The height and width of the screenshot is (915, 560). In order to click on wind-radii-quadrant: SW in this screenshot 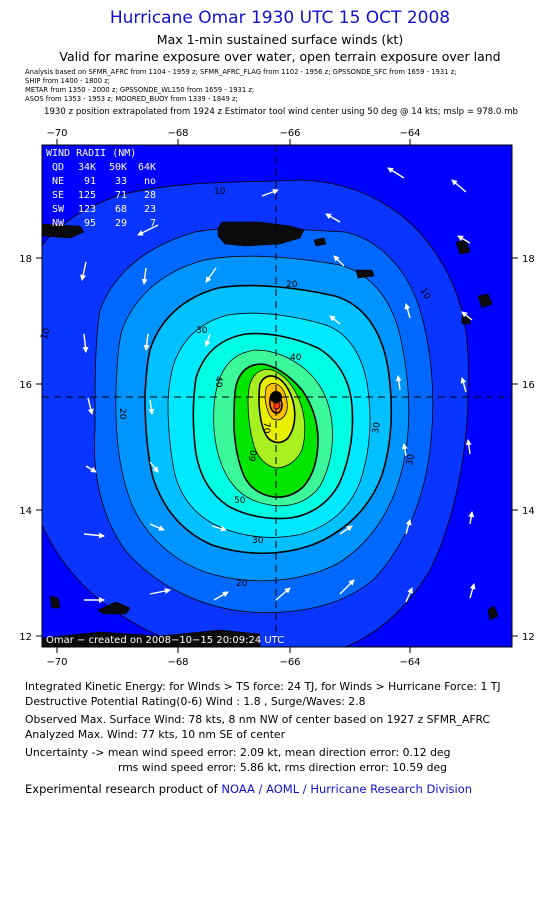, I will do `click(58, 209)`.